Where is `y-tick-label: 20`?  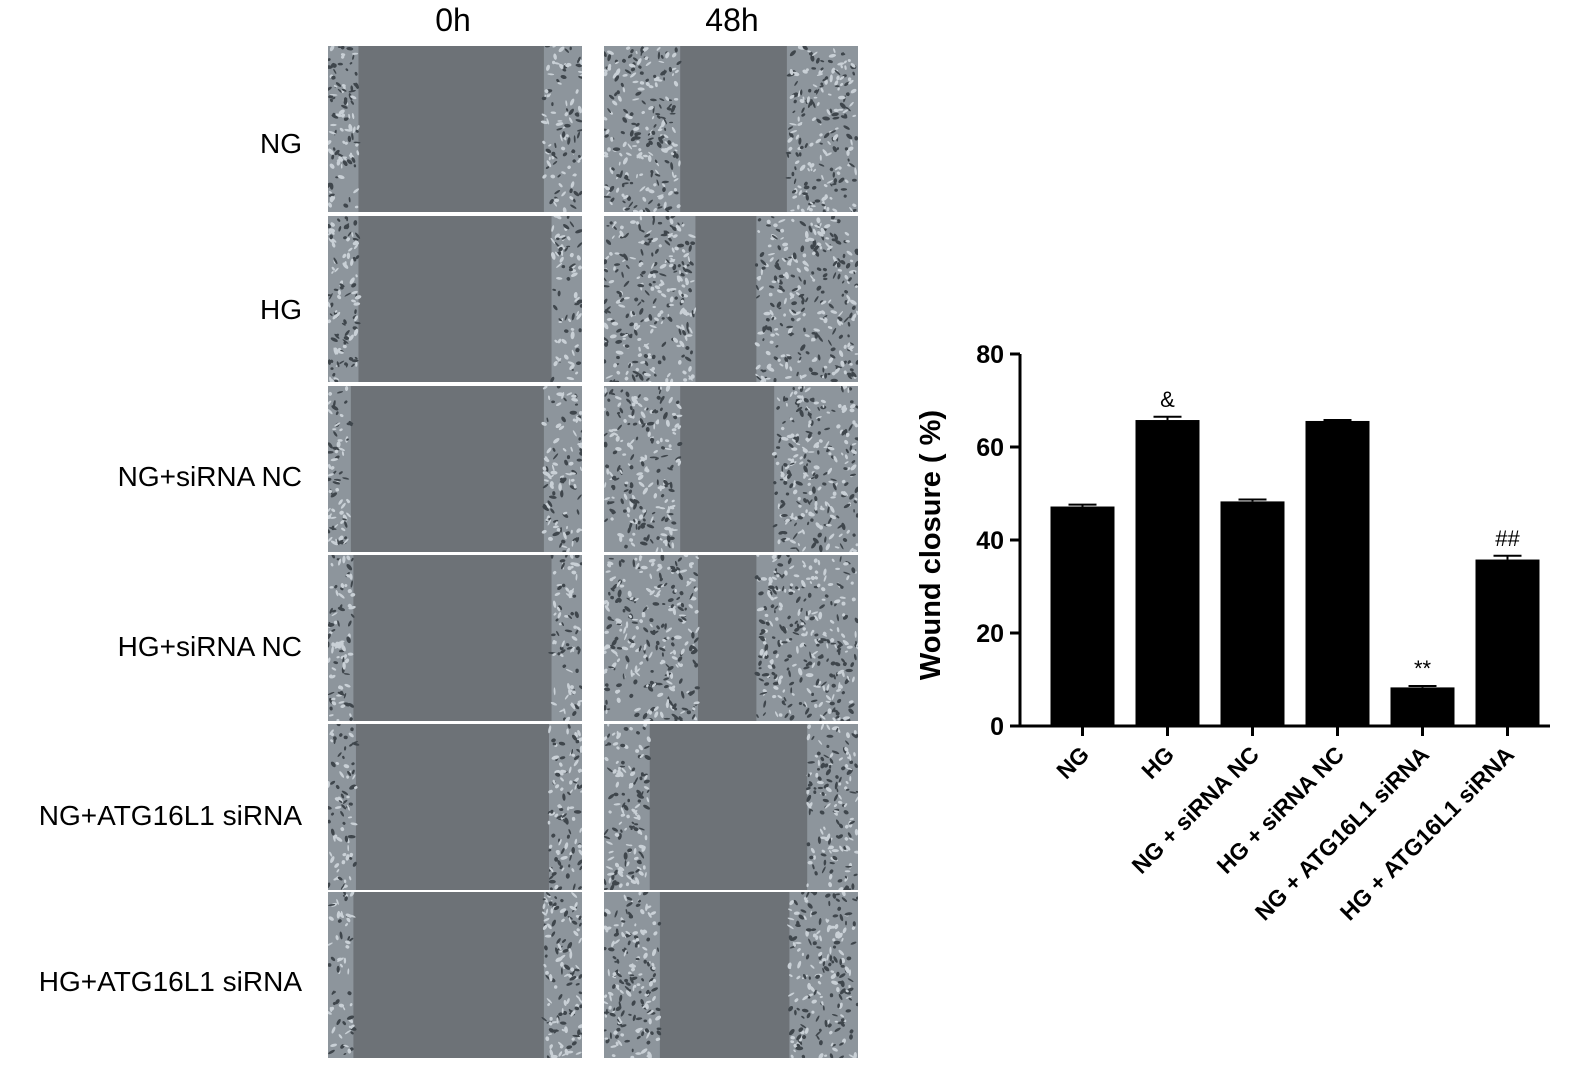 y-tick-label: 20 is located at coordinates (990, 634).